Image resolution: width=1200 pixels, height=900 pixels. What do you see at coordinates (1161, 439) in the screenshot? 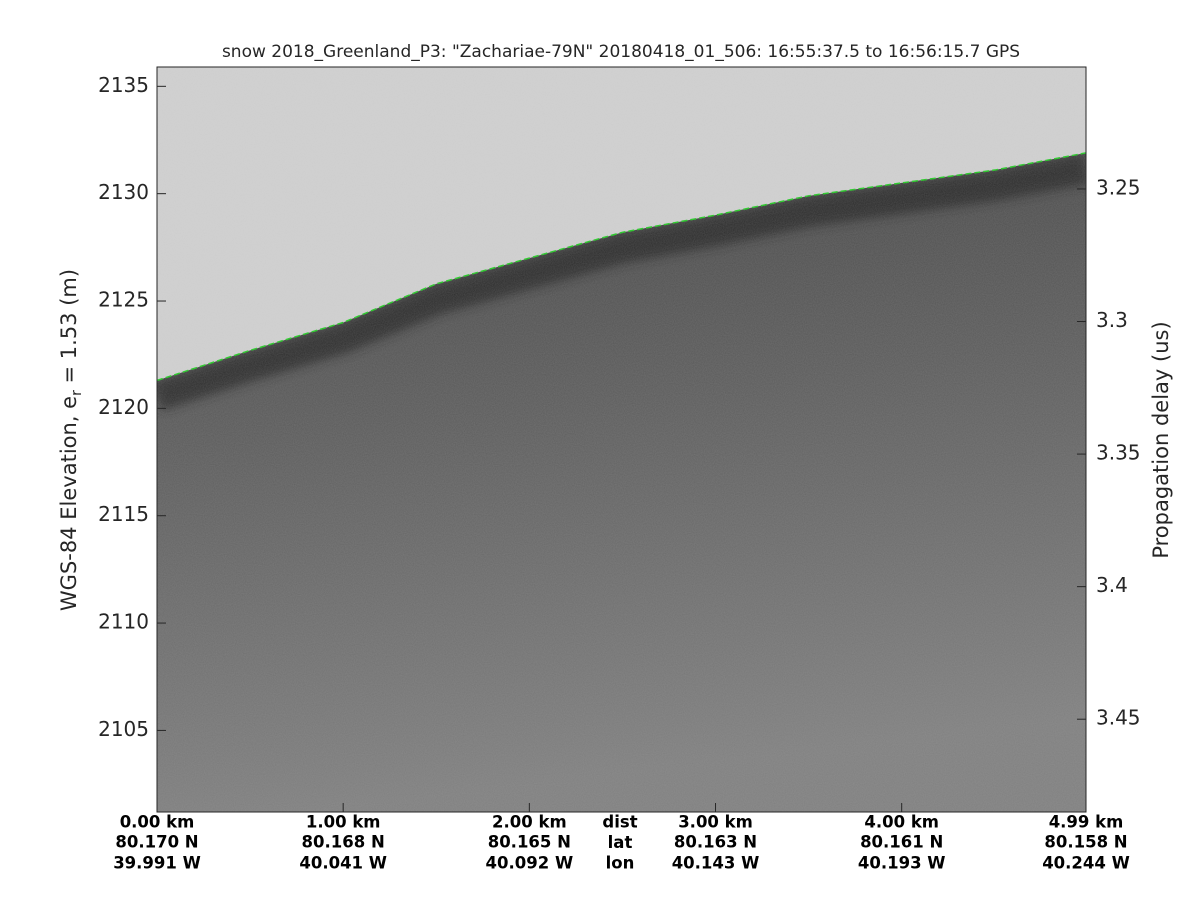
I see `y2-axis-label: Propagation delay (us)` at bounding box center [1161, 439].